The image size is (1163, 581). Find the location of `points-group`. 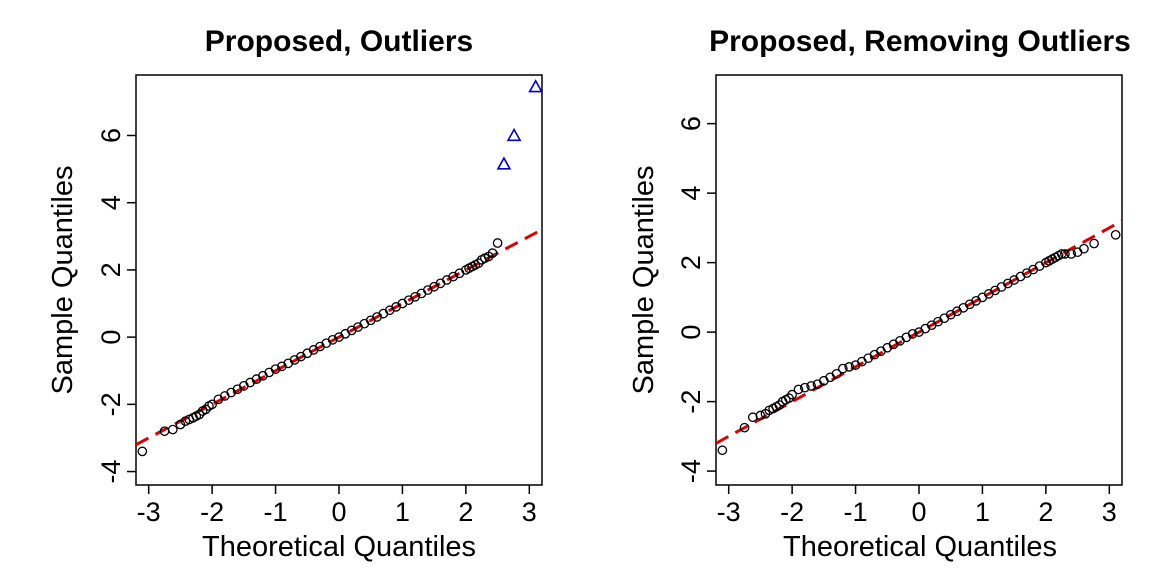

points-group is located at coordinates (919, 342).